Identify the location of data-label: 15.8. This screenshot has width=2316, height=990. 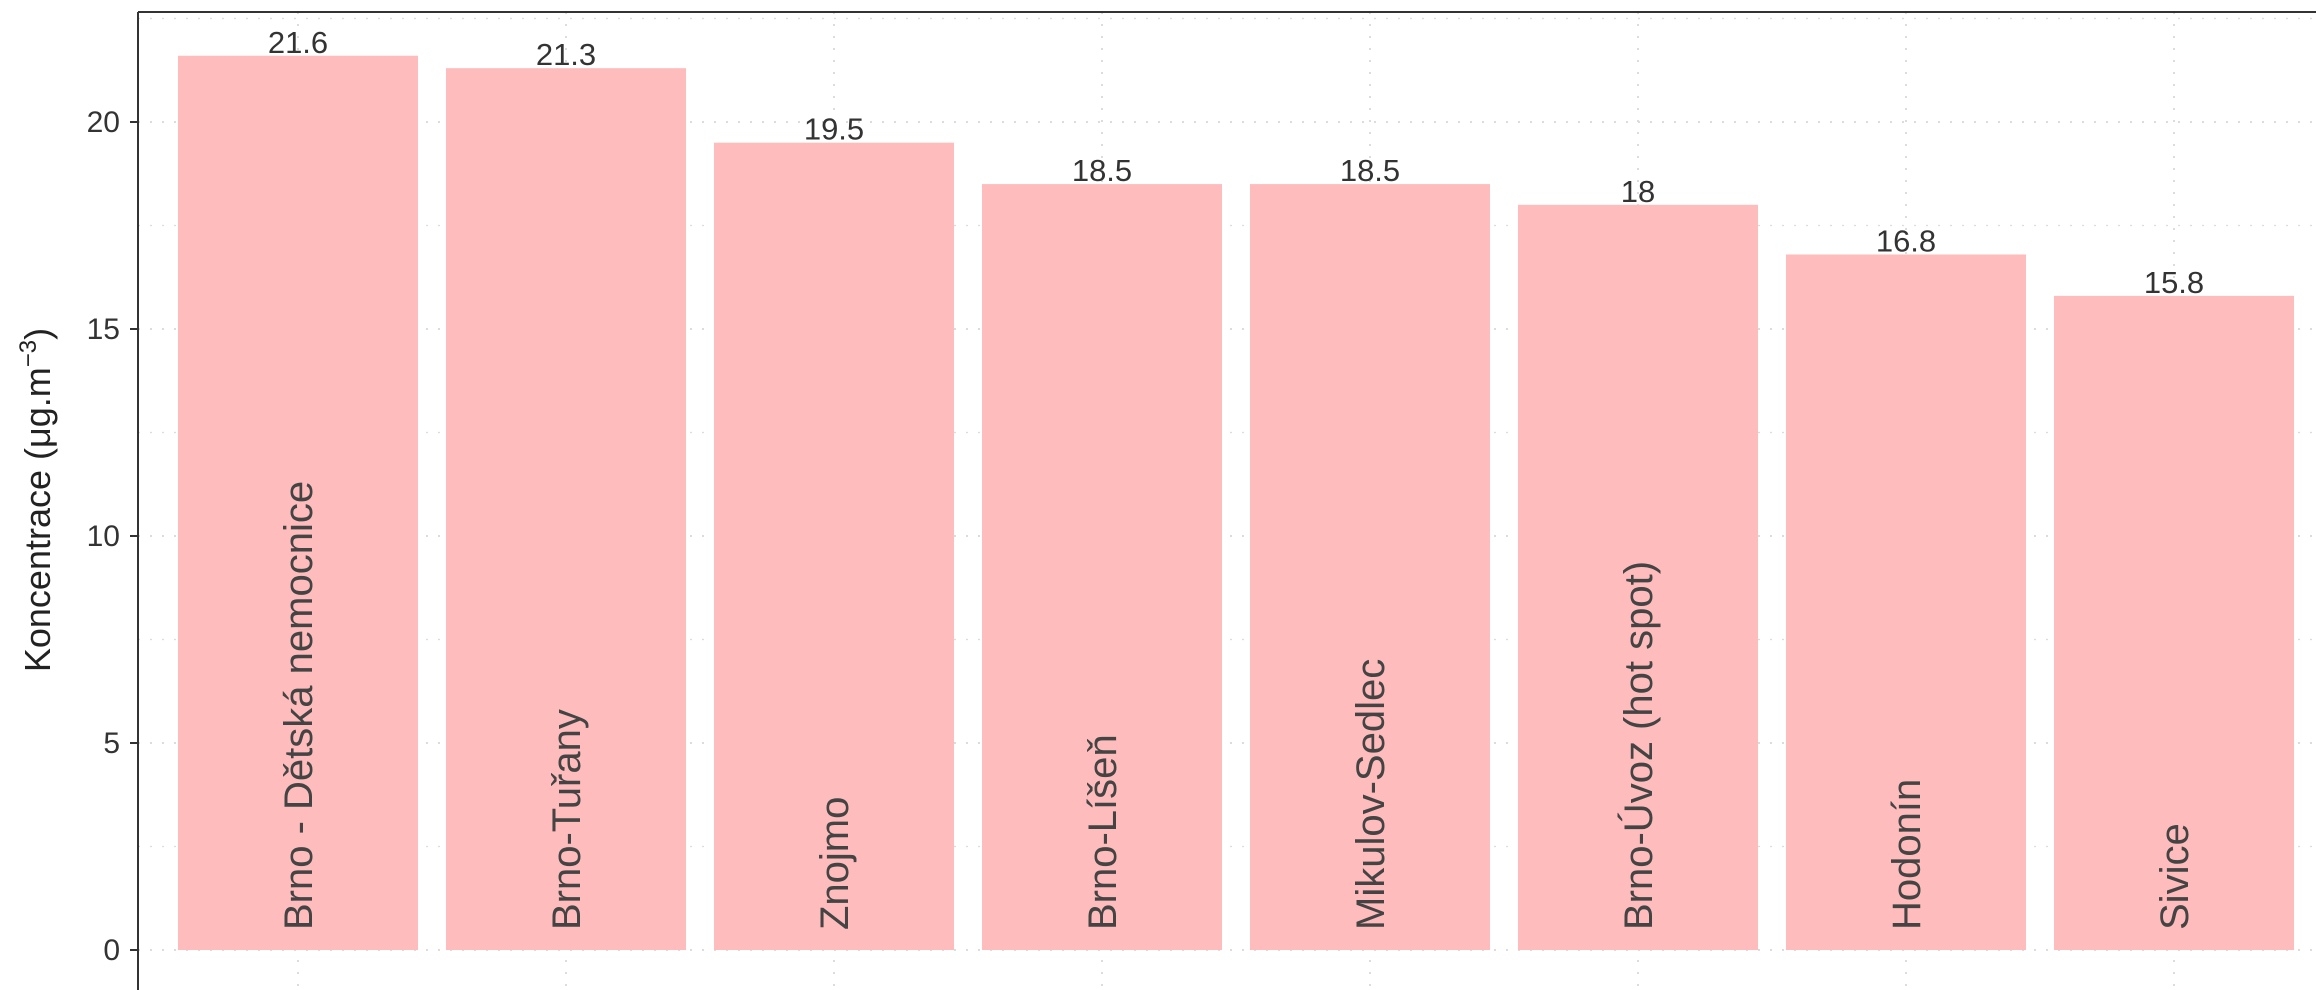
(2174, 282).